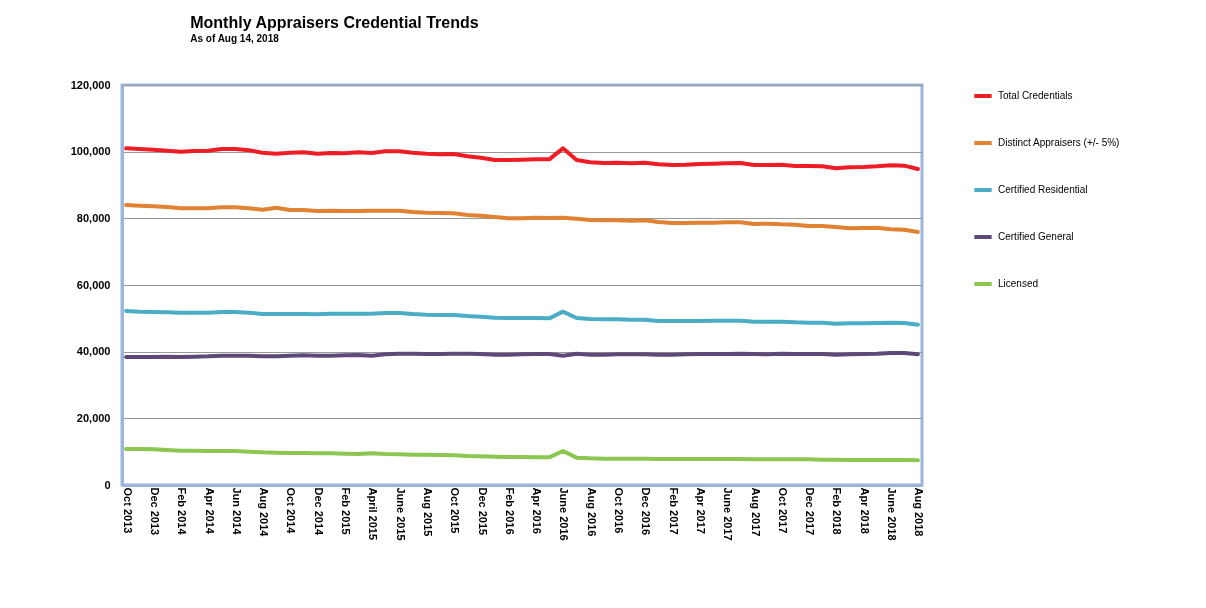 This screenshot has height=608, width=1206. Describe the element at coordinates (235, 38) in the screenshot. I see `chart-subtitle: As of Aug 14, 2018` at that location.